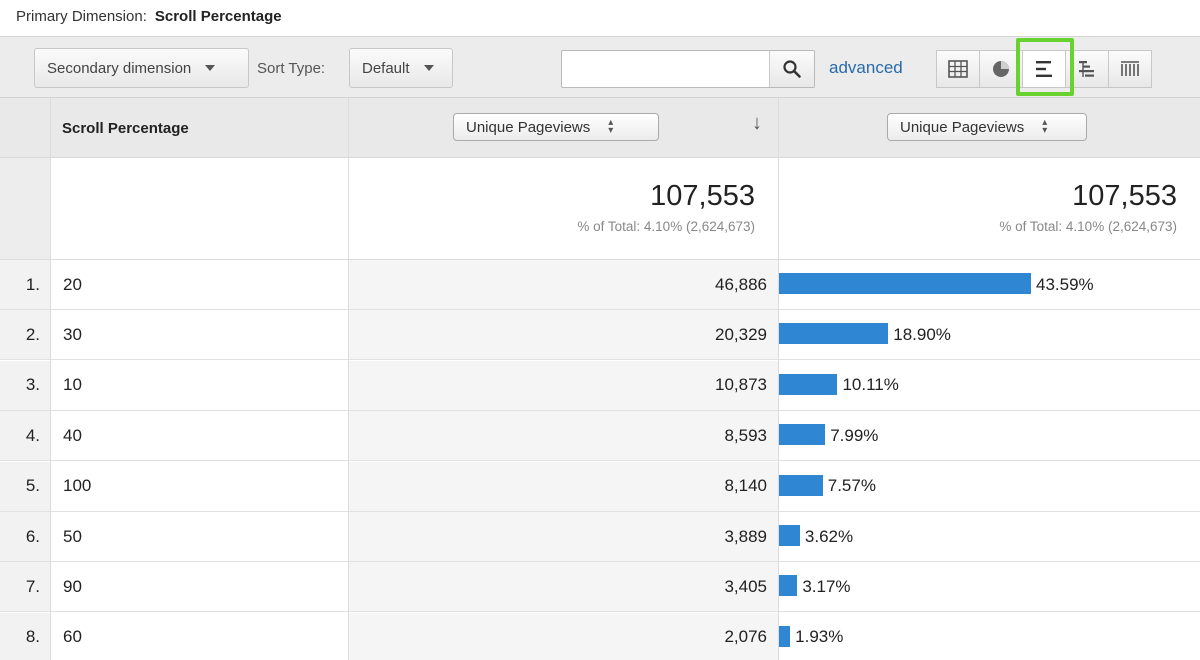  I want to click on row-dimension-value: 60, so click(72, 637).